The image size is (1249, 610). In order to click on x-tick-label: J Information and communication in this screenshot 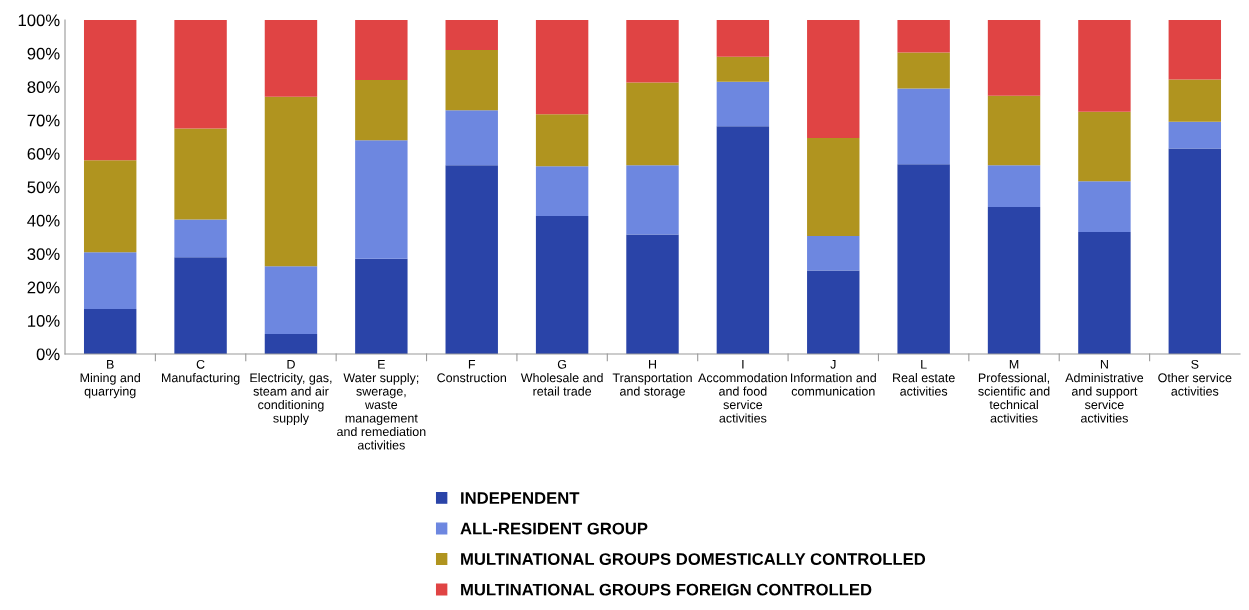, I will do `click(833, 378)`.